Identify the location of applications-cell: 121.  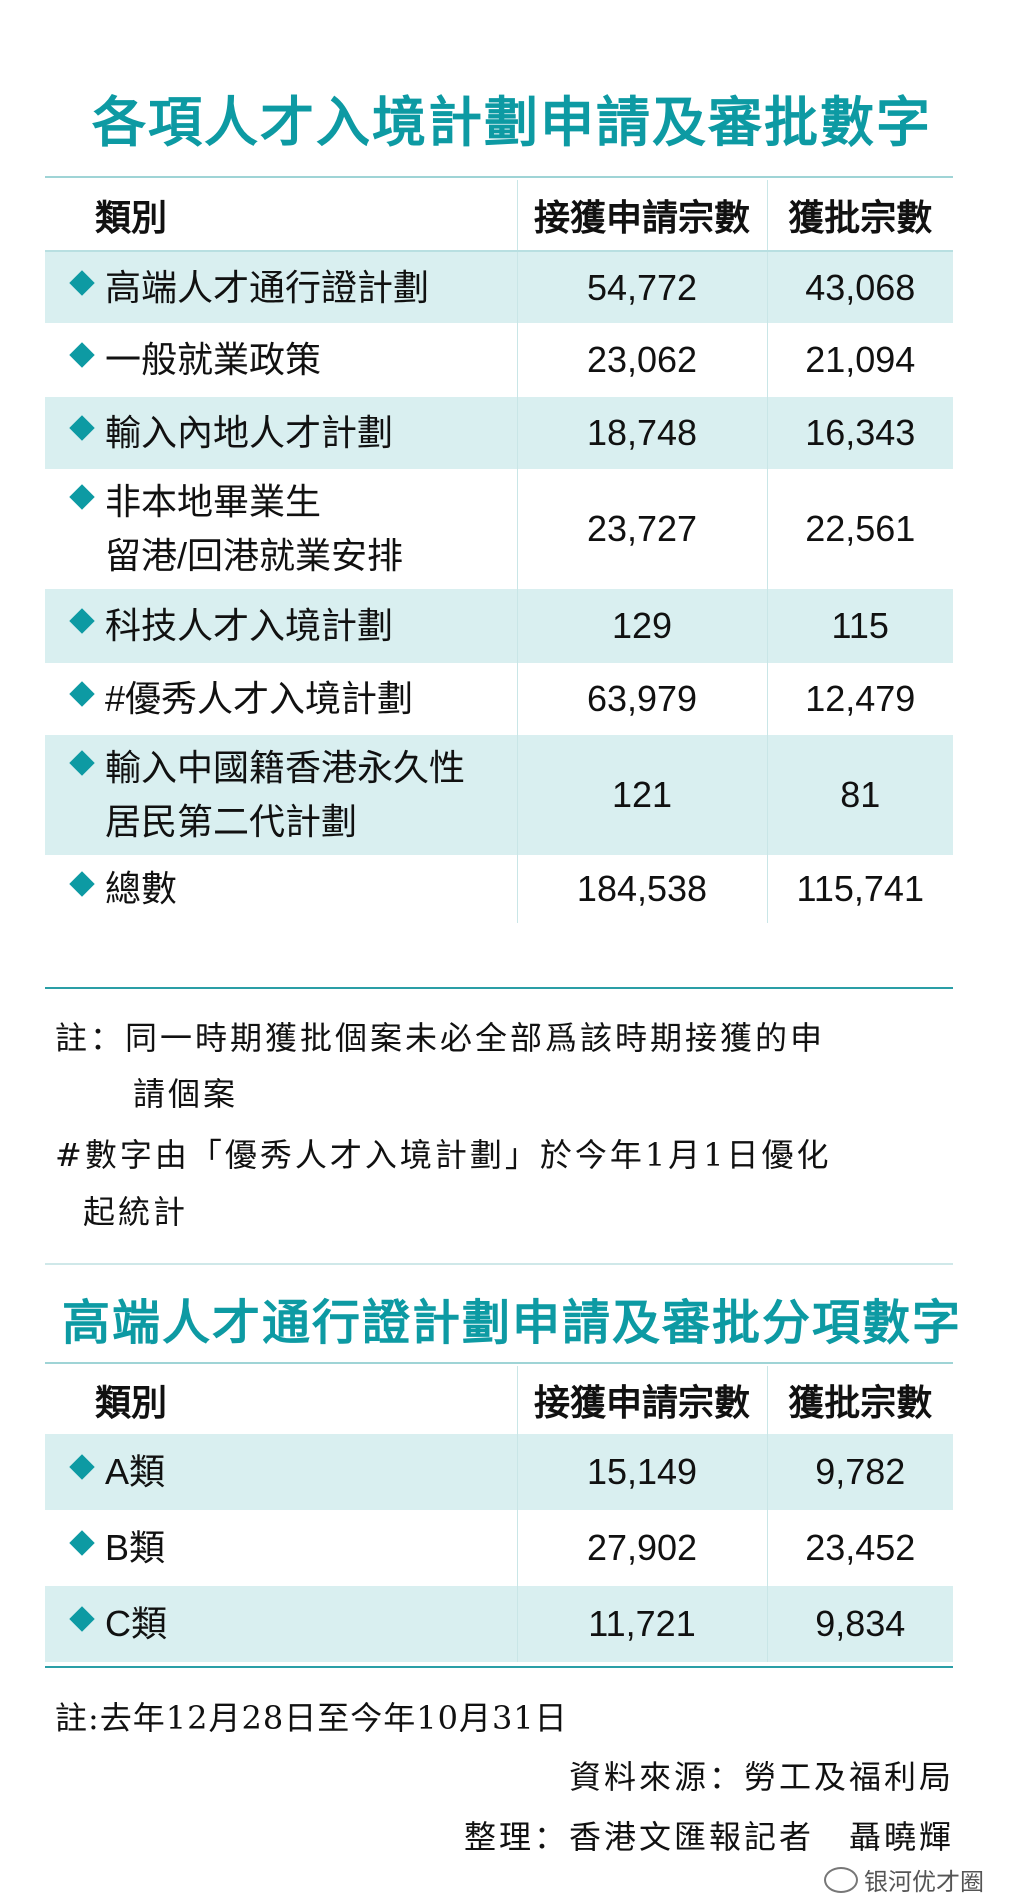
(641, 795).